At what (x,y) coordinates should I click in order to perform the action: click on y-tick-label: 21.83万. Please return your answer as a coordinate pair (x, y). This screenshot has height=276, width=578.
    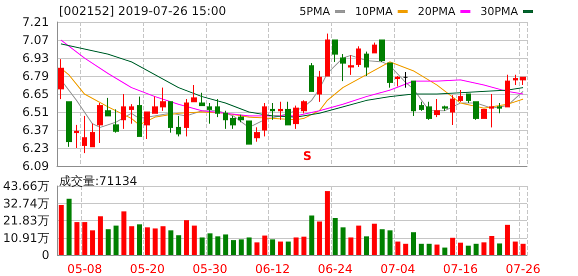
    Looking at the image, I should click on (26, 221).